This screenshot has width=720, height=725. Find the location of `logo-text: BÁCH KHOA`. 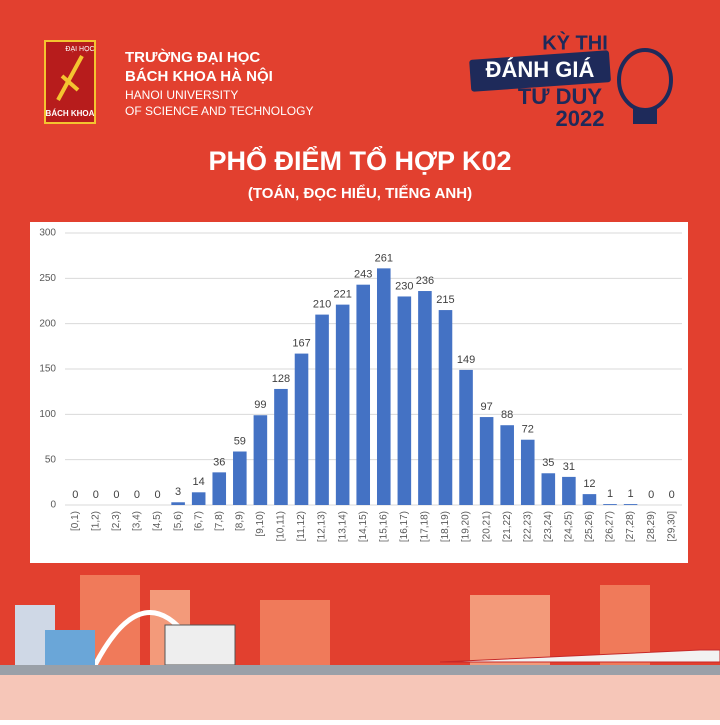

logo-text: BÁCH KHOA is located at coordinates (70, 113).